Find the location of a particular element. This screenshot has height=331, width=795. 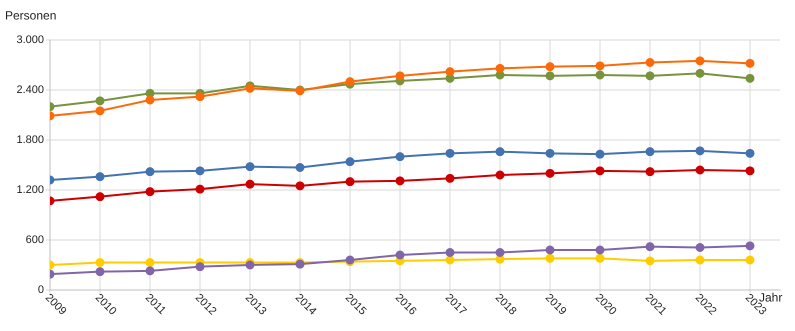

y-tick-label: 2.400 is located at coordinates (30, 90).